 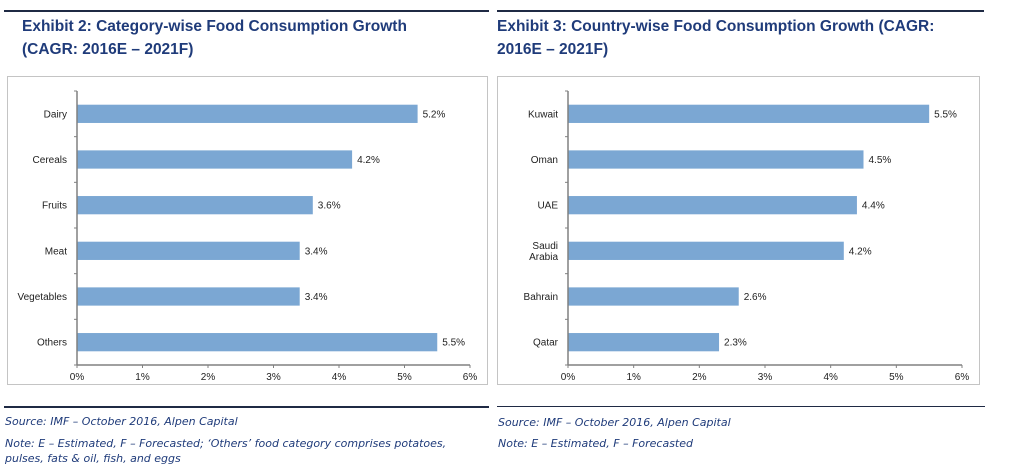 What do you see at coordinates (716, 159) in the screenshot?
I see `bar-oman` at bounding box center [716, 159].